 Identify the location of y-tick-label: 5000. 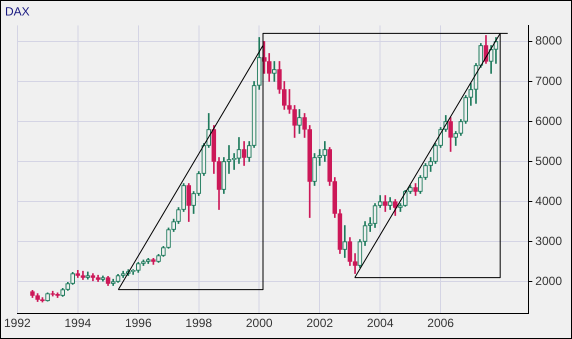
(548, 161).